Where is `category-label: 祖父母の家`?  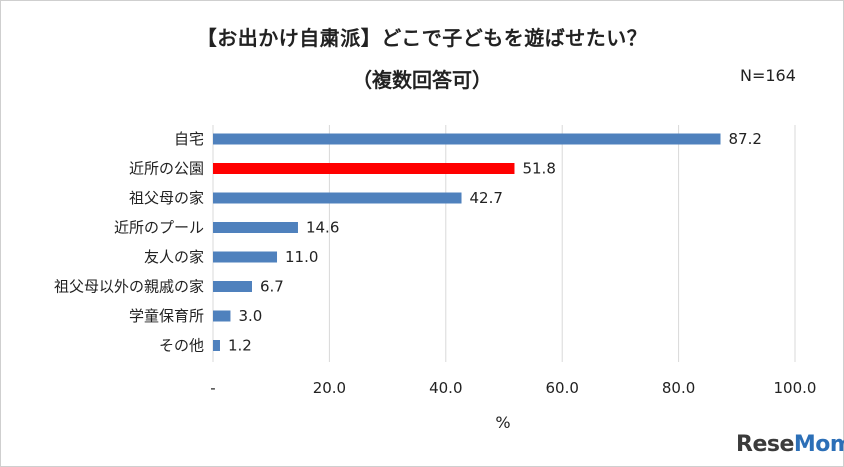
category-label: 祖父母の家 is located at coordinates (166, 198).